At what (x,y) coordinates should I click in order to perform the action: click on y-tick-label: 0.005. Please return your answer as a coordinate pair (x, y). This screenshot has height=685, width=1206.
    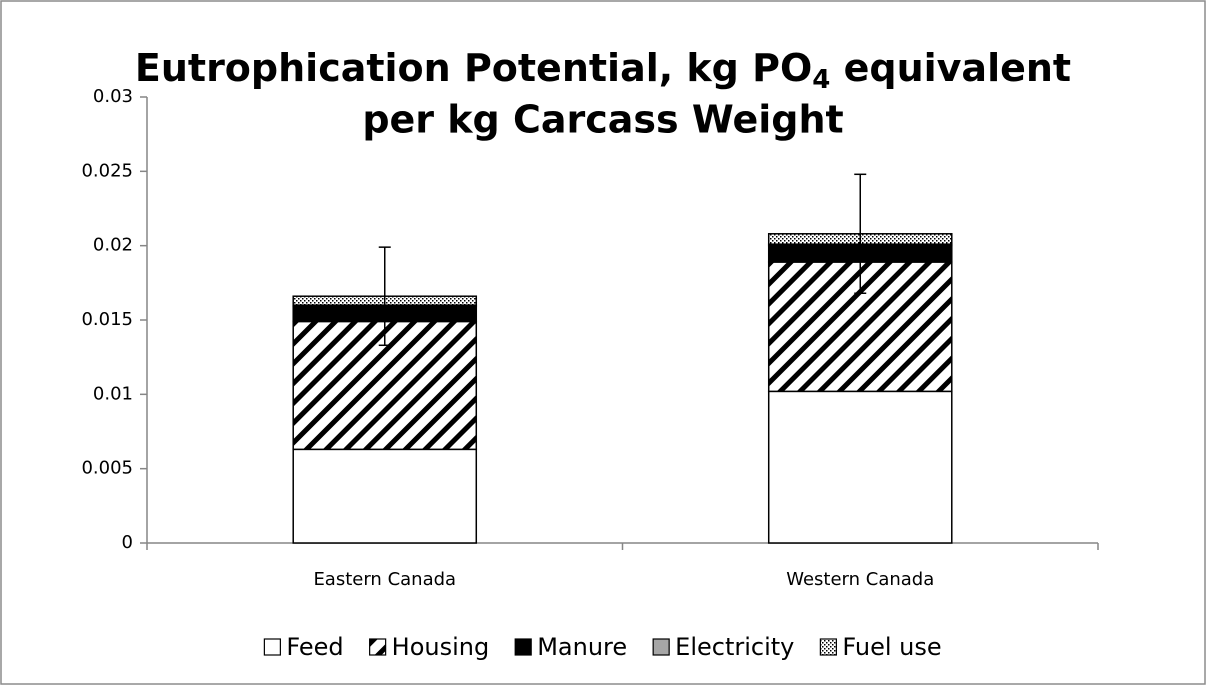
    Looking at the image, I should click on (107, 468).